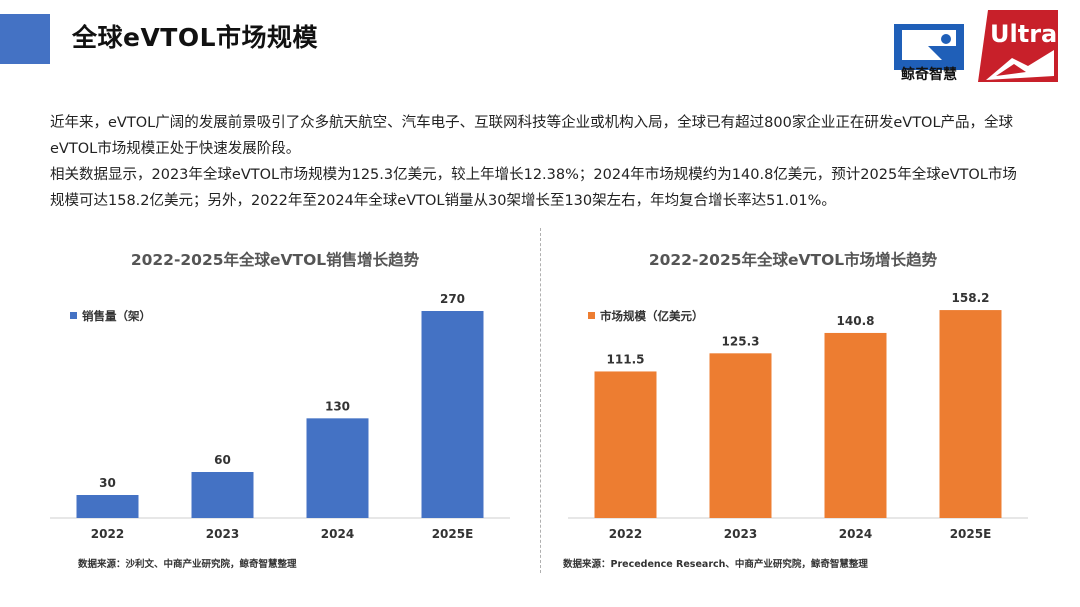  What do you see at coordinates (275, 259) in the screenshot?
I see `chart-title: 2022-2025年全球eVTOL销售增长趋势` at bounding box center [275, 259].